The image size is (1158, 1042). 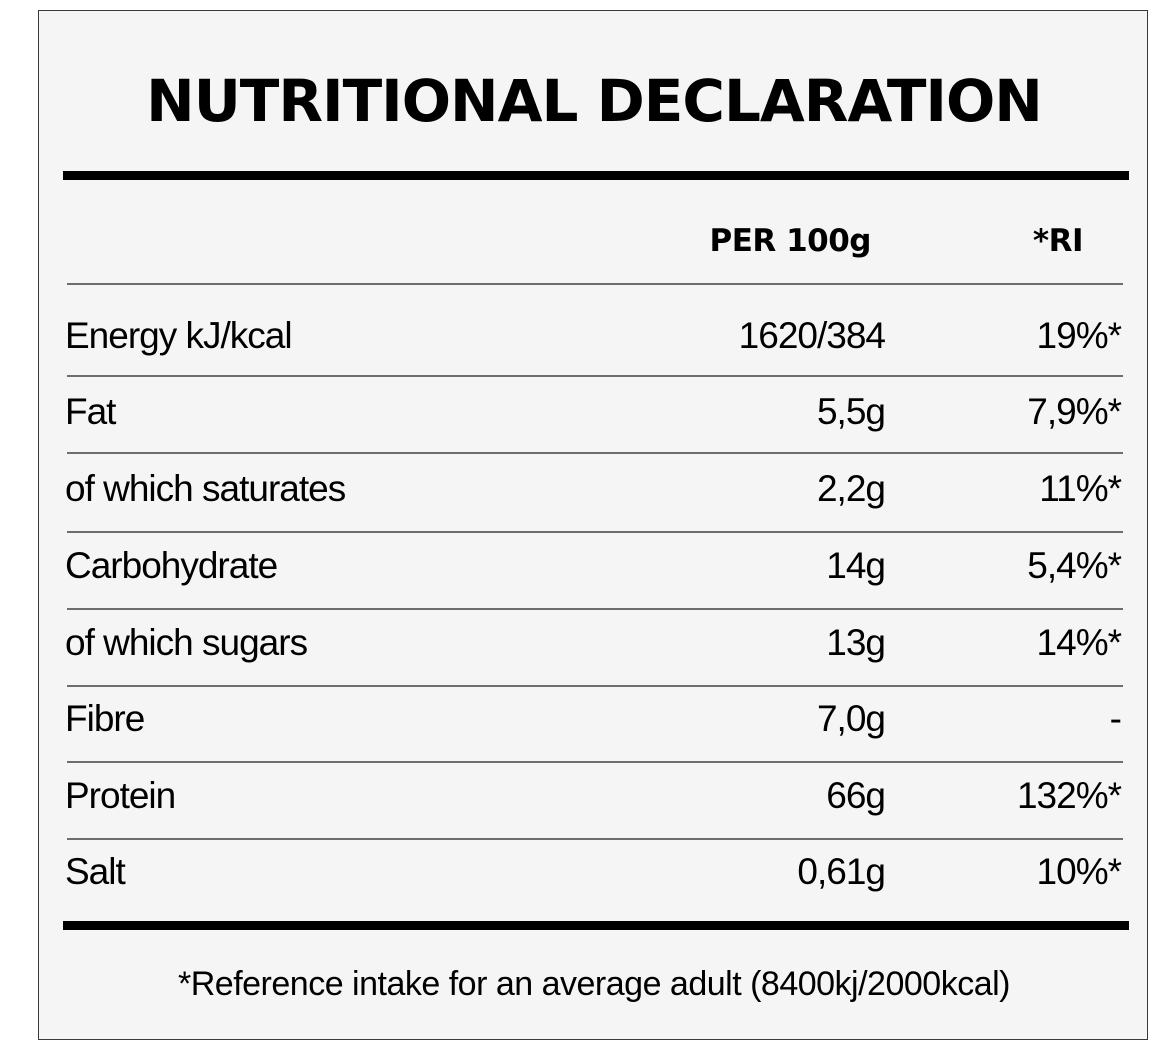 What do you see at coordinates (1058, 241) in the screenshot?
I see `column-header-ri: *RI` at bounding box center [1058, 241].